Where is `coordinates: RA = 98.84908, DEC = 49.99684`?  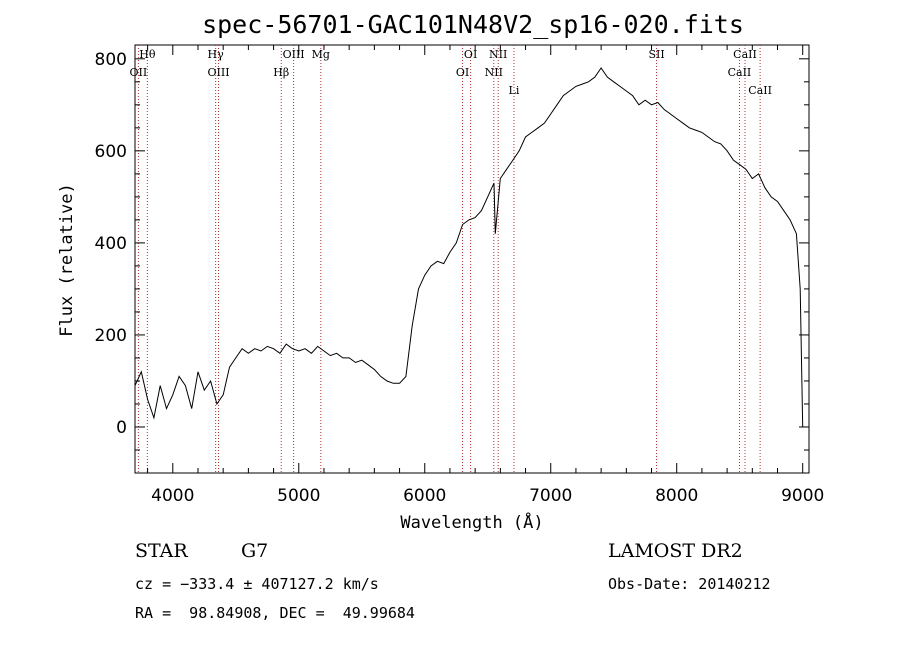
coordinates: RA = 98.84908, DEC = 49.99684 is located at coordinates (275, 613).